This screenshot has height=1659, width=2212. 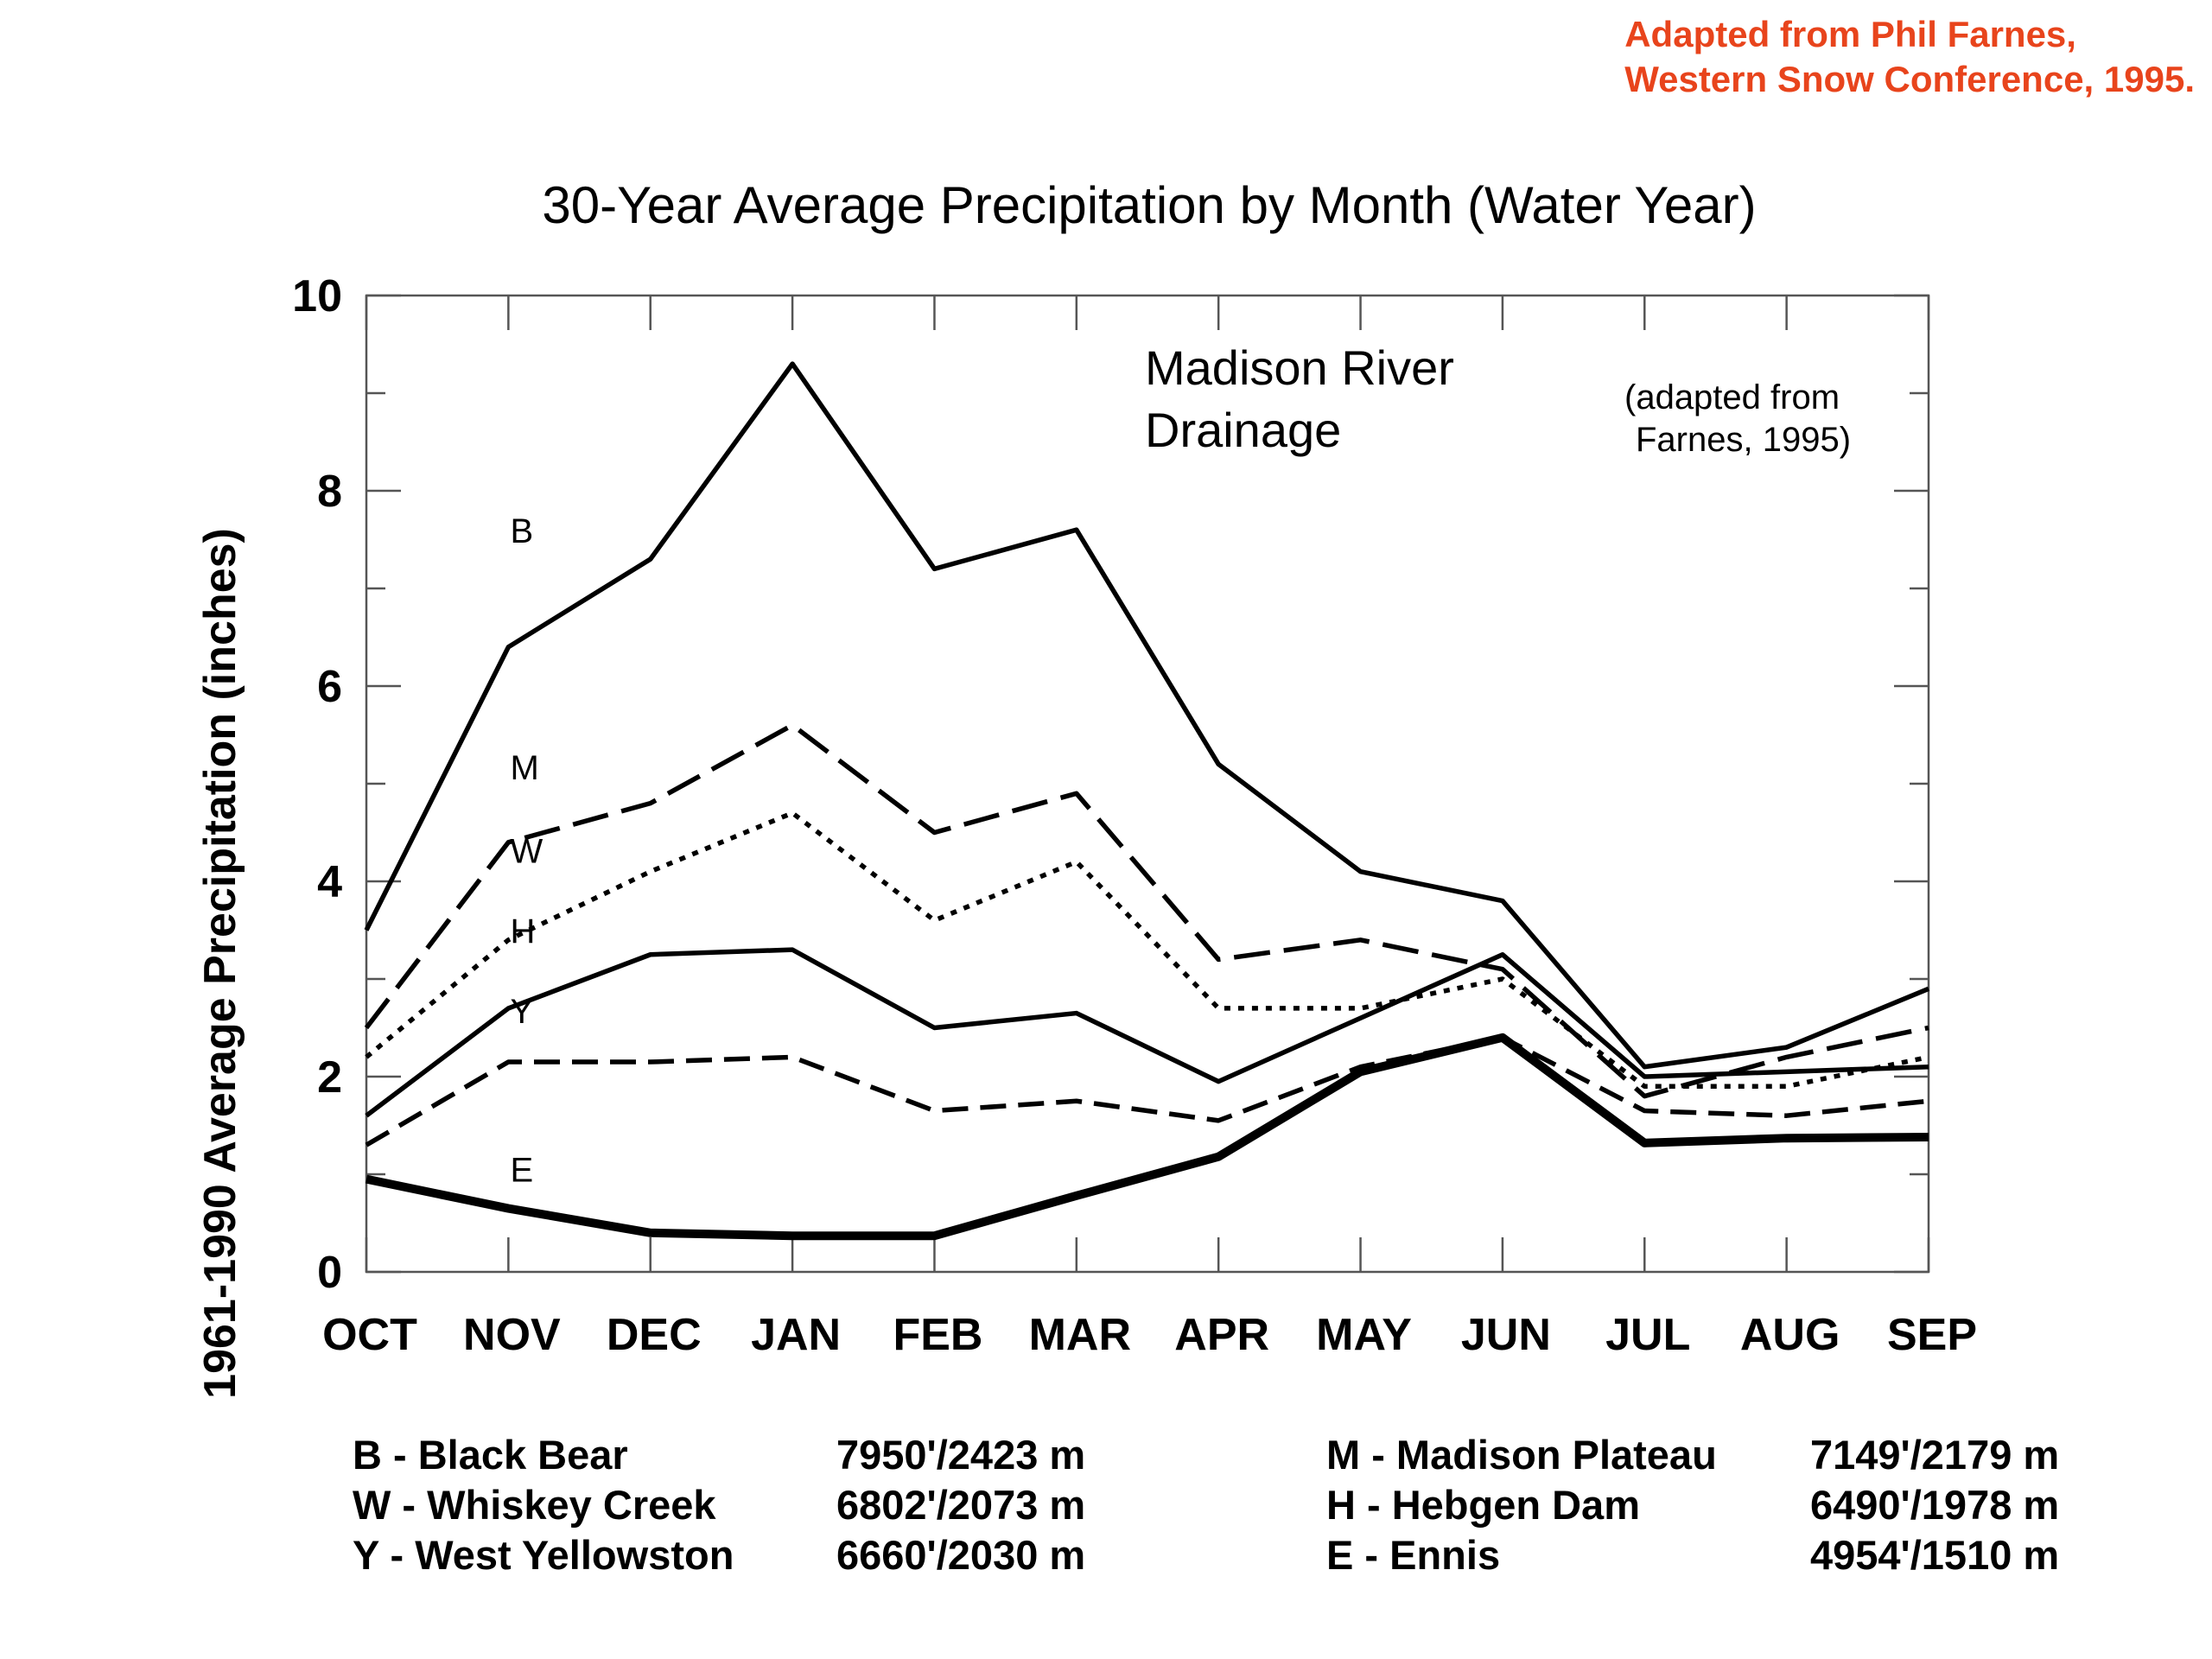 What do you see at coordinates (1506, 1335) in the screenshot?
I see `x-tick-label: JUN` at bounding box center [1506, 1335].